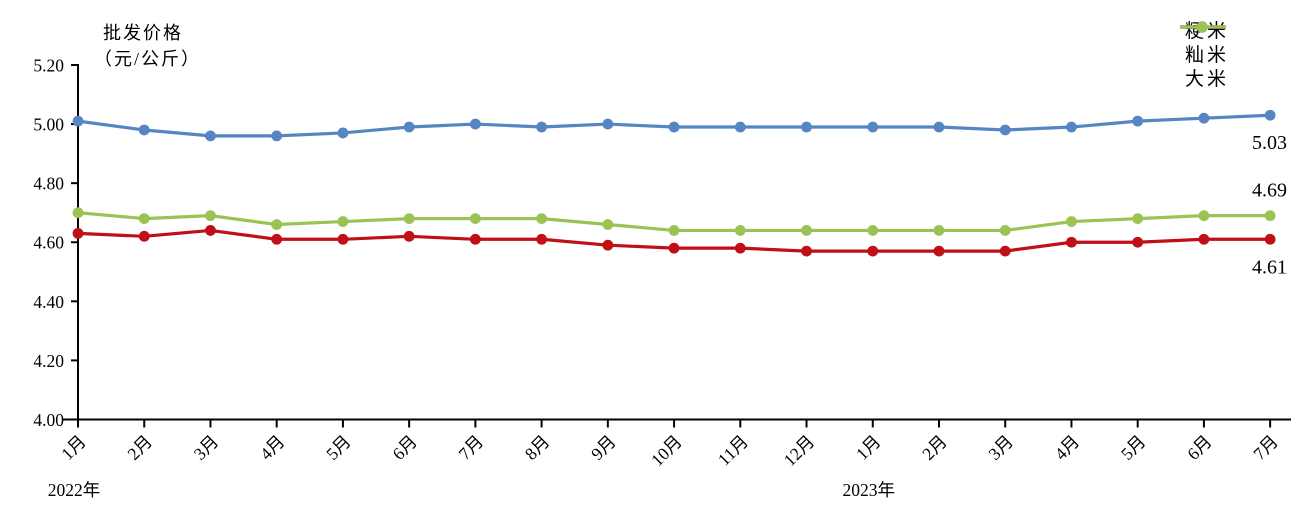  I want to click on legend: 粳米 籼米 大米, so click(1205, 54).